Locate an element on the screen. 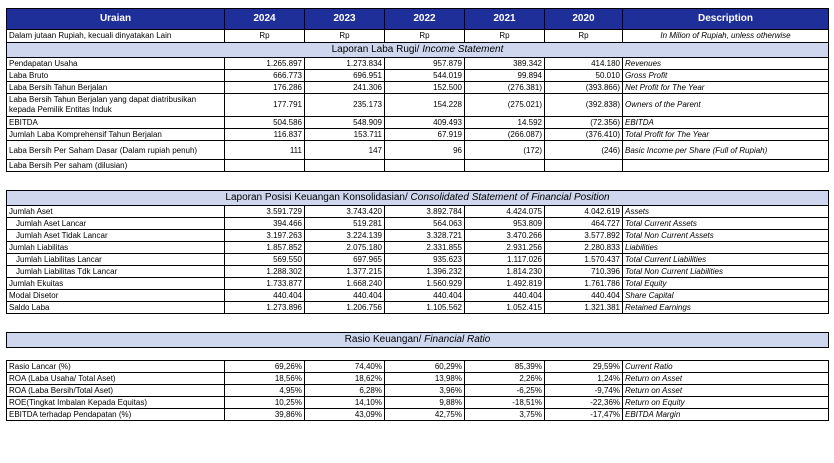 The image size is (834, 463). value-cell: 4.042.619 is located at coordinates (583, 211).